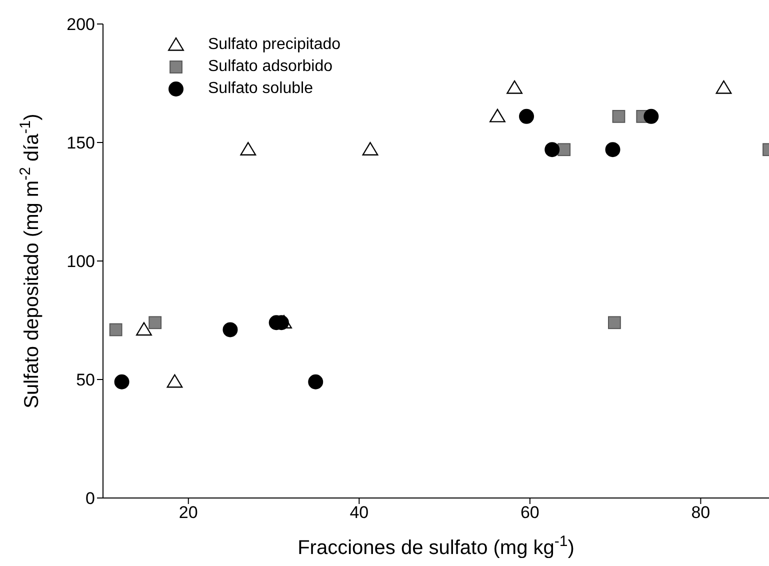  What do you see at coordinates (359, 512) in the screenshot?
I see `x-tick-label: 40` at bounding box center [359, 512].